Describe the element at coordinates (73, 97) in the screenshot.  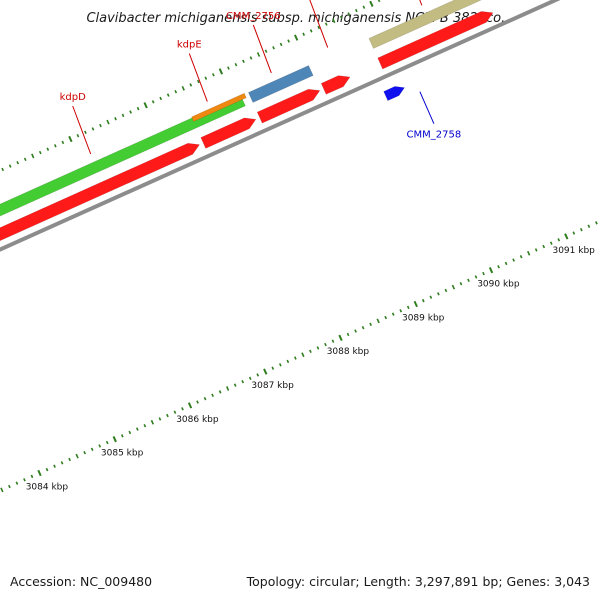
I see `gene-label: kdpD` at that location.